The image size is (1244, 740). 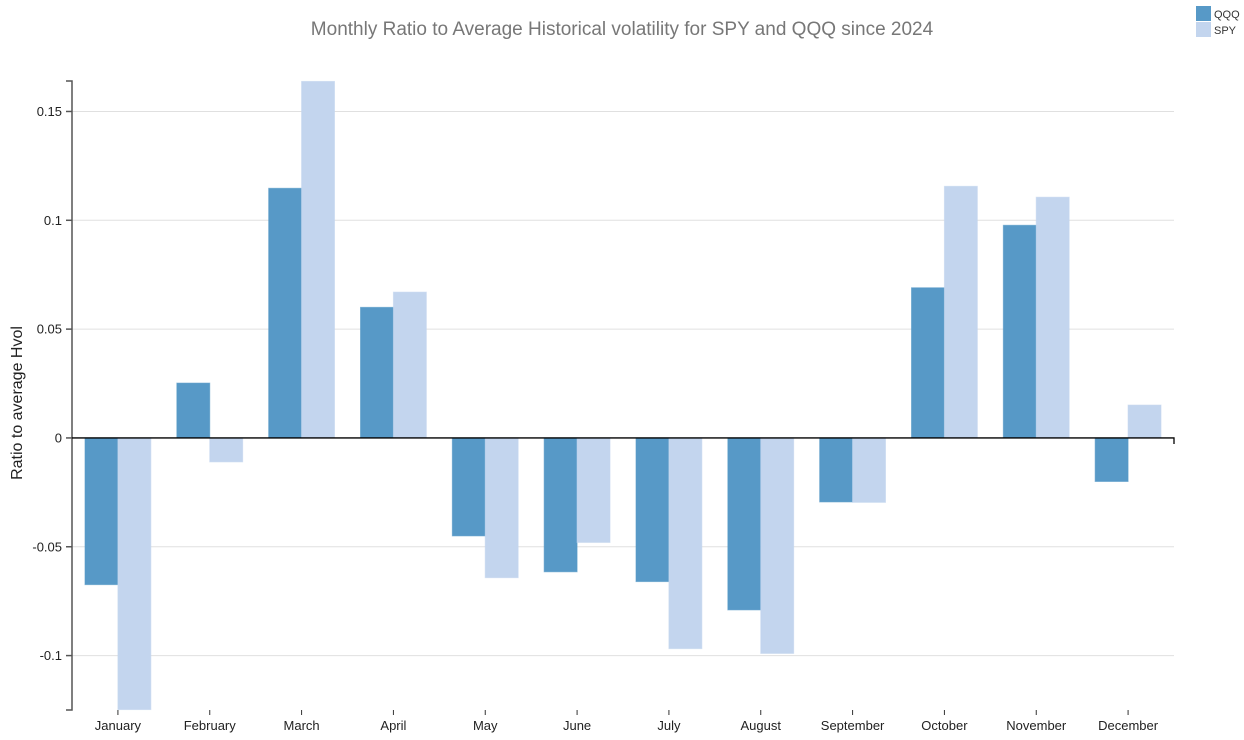 What do you see at coordinates (501, 508) in the screenshot?
I see `bar-spy-may` at bounding box center [501, 508].